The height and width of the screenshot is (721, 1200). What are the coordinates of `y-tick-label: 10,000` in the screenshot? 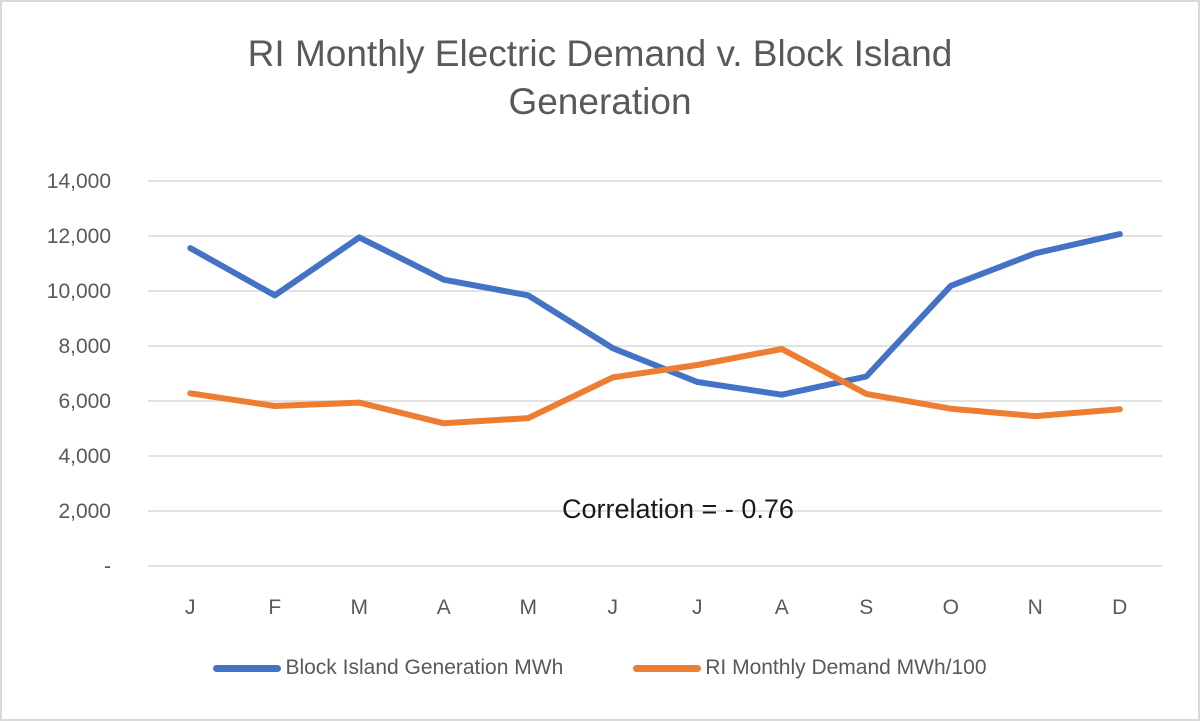 It's located at (79, 291).